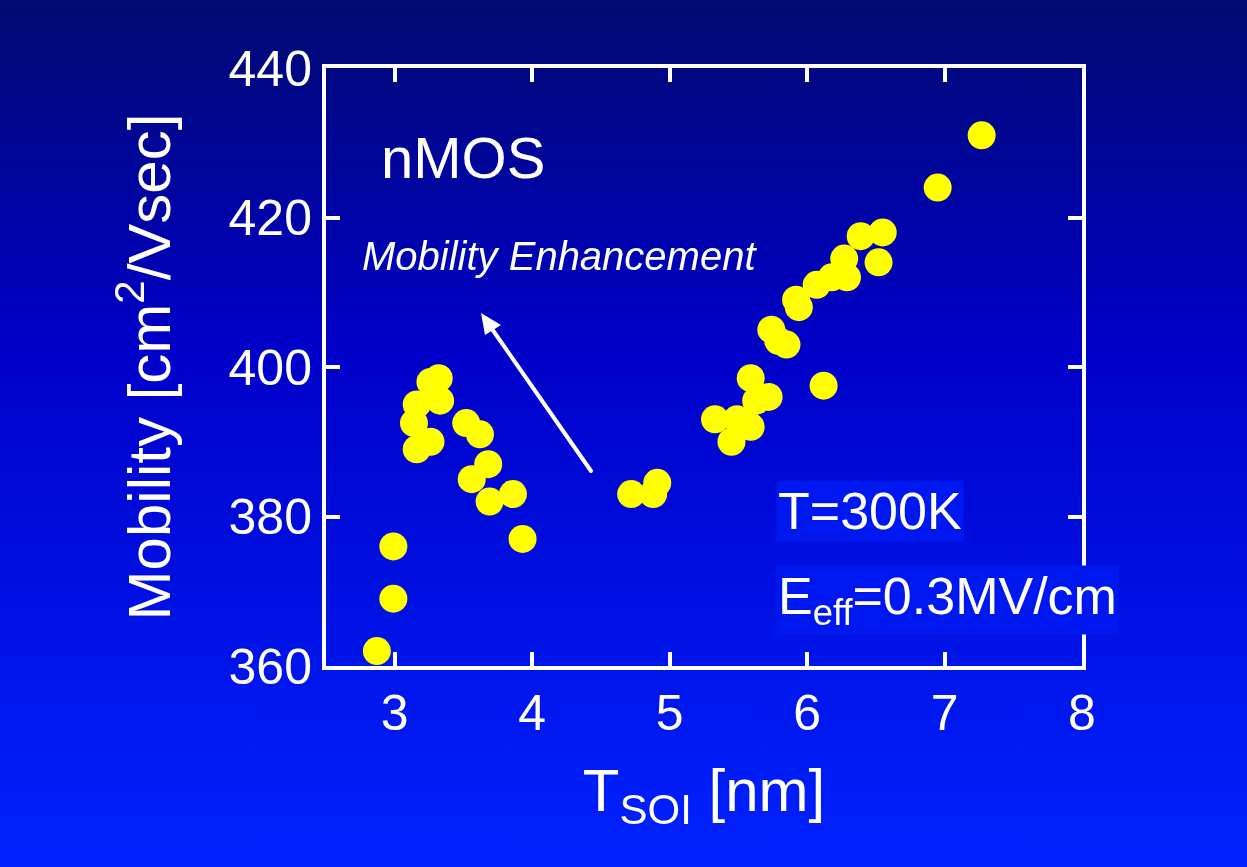 This screenshot has height=867, width=1247. What do you see at coordinates (560, 256) in the screenshot?
I see `annotation: Mobility Enhancement` at bounding box center [560, 256].